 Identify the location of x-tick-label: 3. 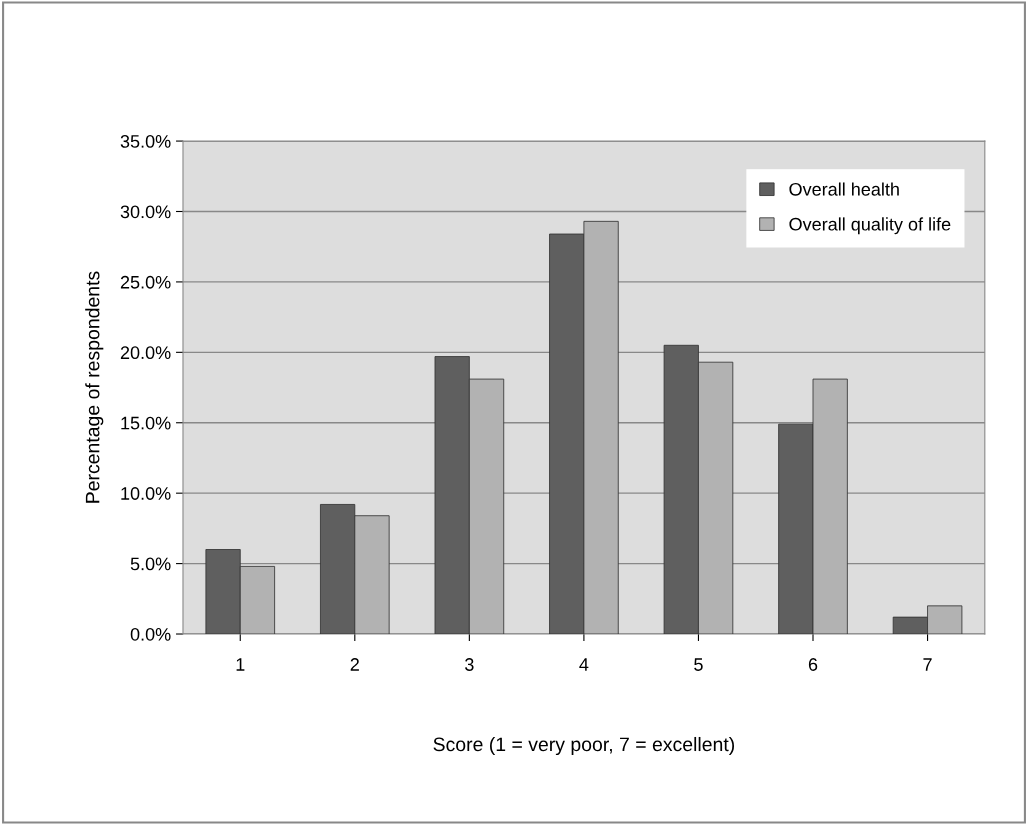
(469, 664).